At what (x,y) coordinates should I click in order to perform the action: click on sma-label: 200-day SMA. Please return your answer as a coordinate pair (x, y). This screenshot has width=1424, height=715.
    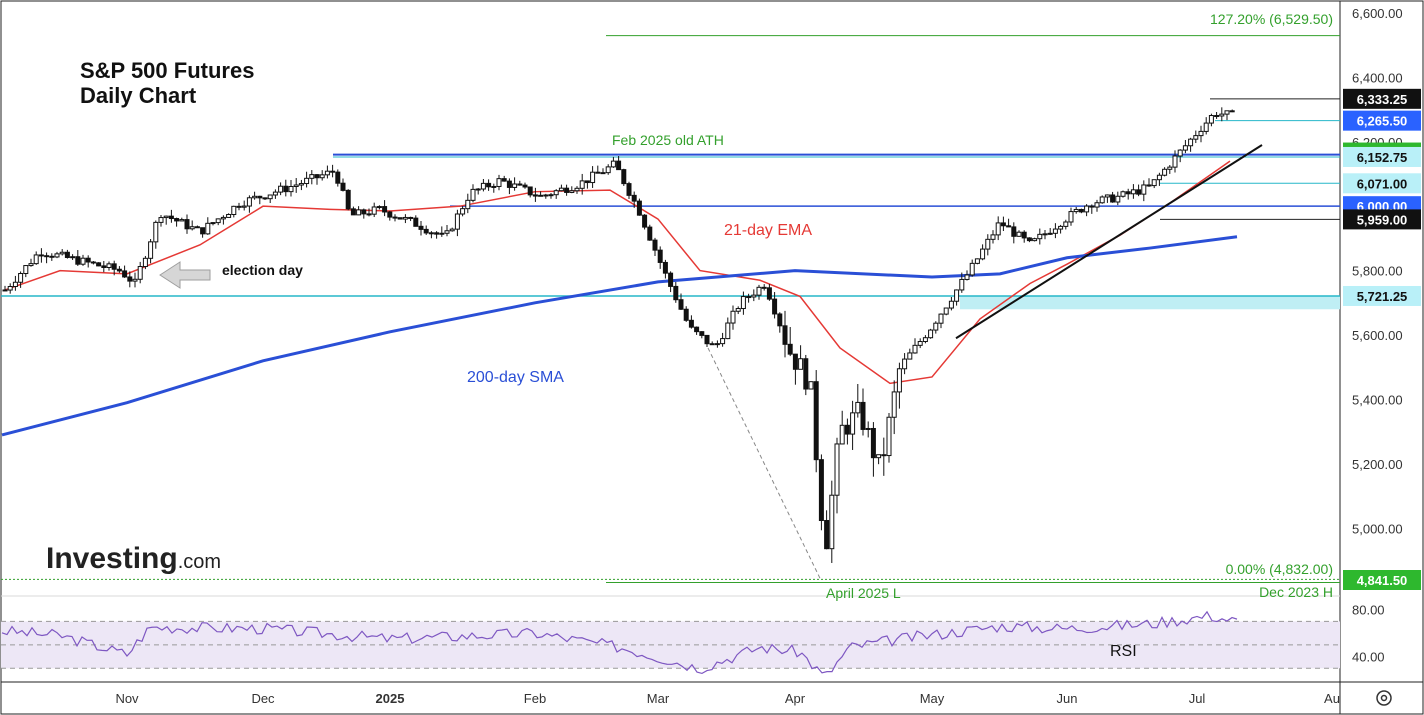
    Looking at the image, I should click on (515, 377).